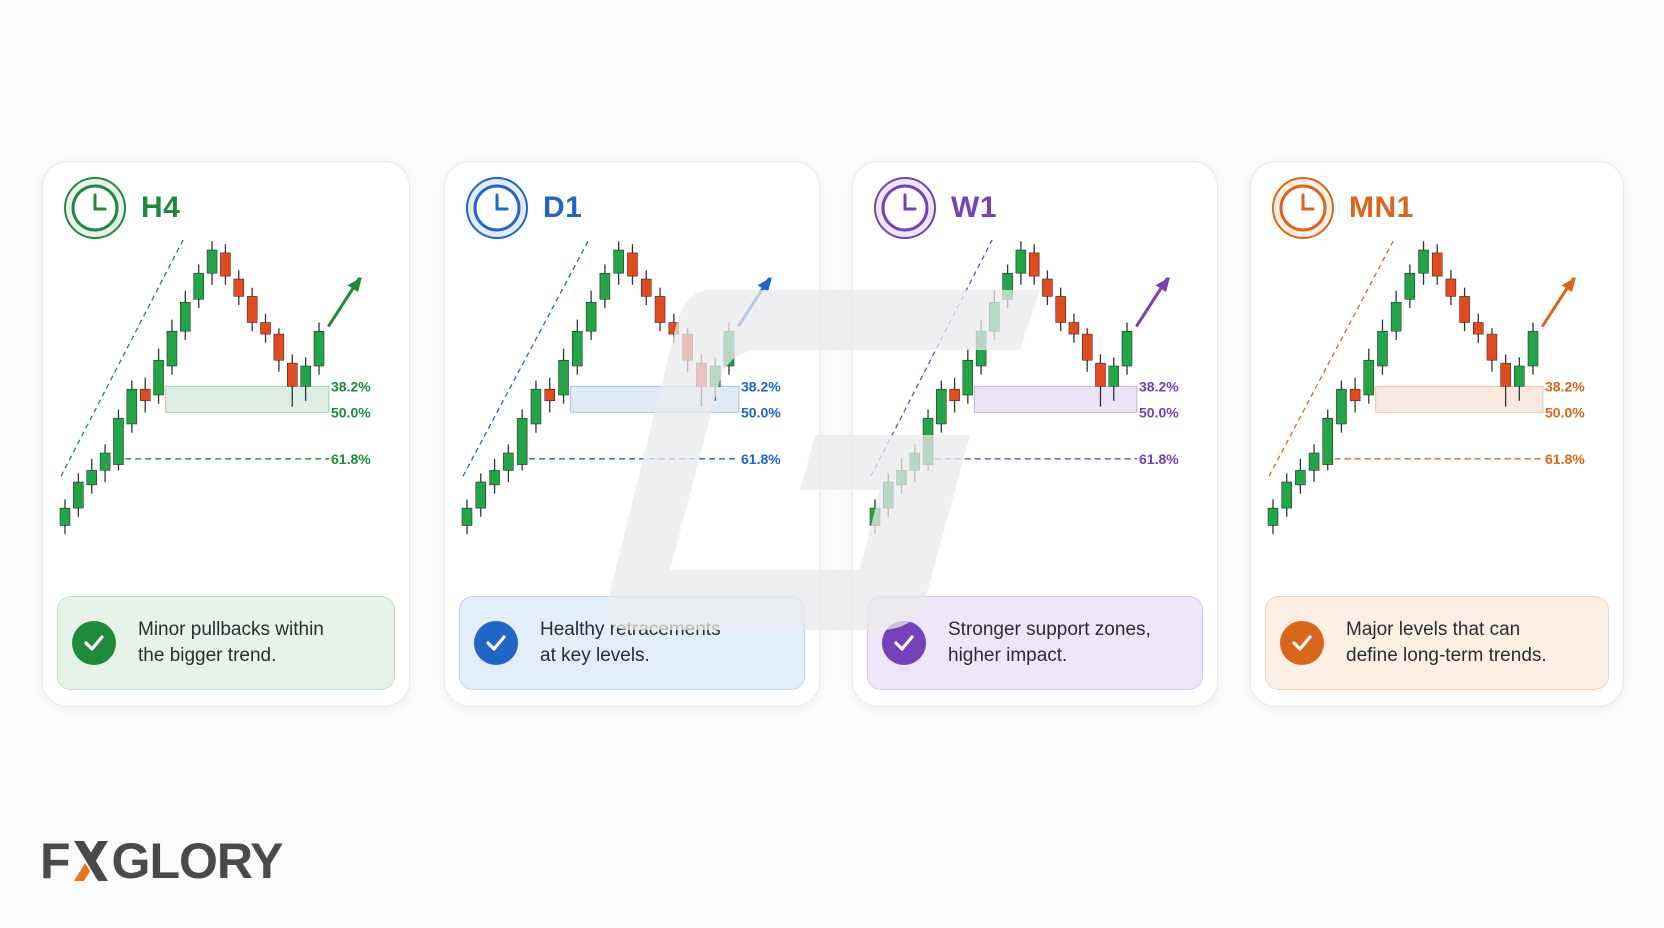 This screenshot has height=928, width=1664. I want to click on card-header: W1, so click(935, 208).